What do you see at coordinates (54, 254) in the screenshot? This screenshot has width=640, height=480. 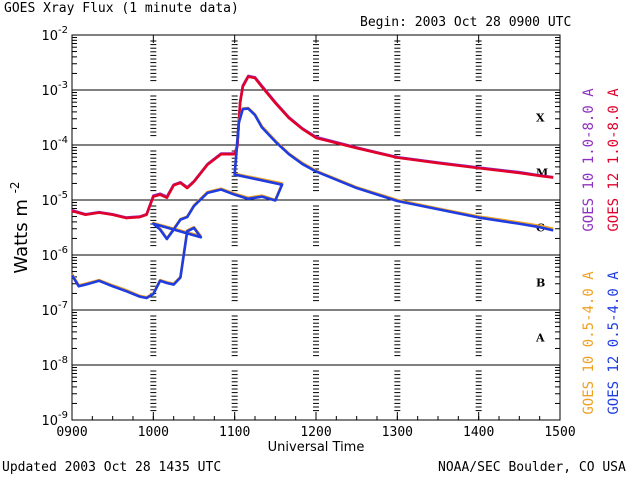 I see `y-tick-label: 10⁻⁶` at bounding box center [54, 254].